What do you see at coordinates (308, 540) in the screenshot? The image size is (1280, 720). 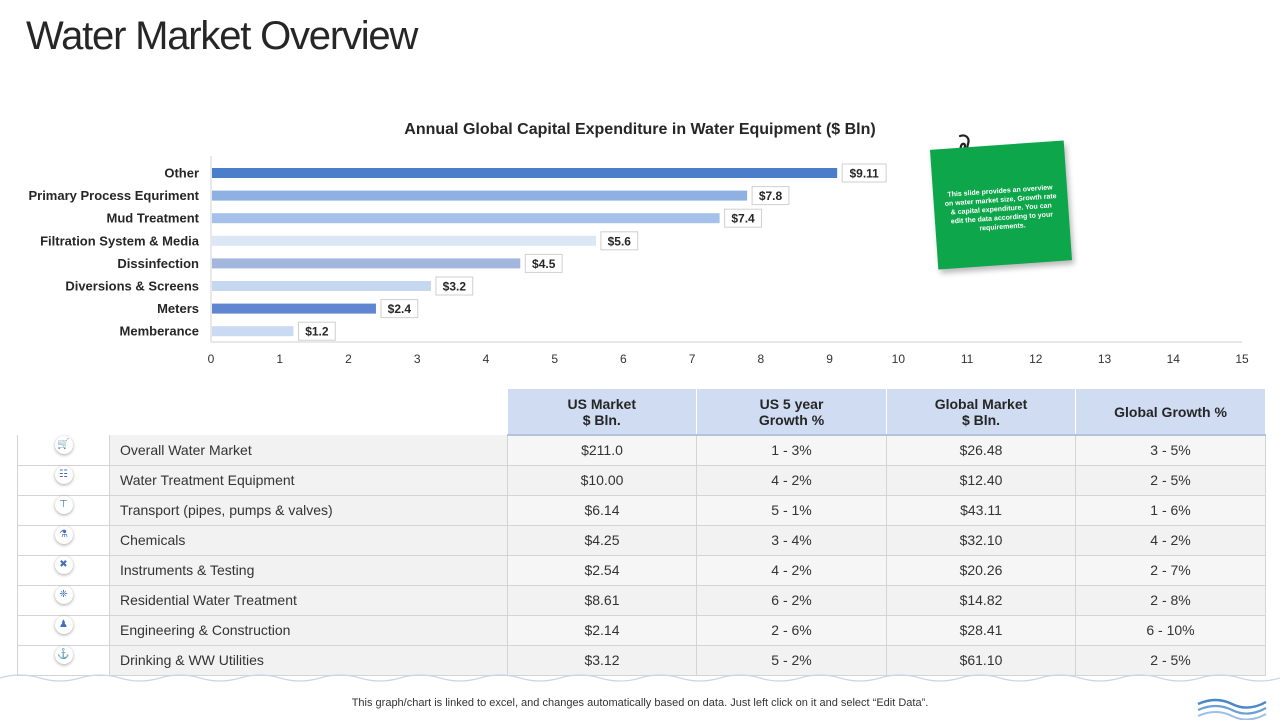 I see `cell-name: Chemicals` at bounding box center [308, 540].